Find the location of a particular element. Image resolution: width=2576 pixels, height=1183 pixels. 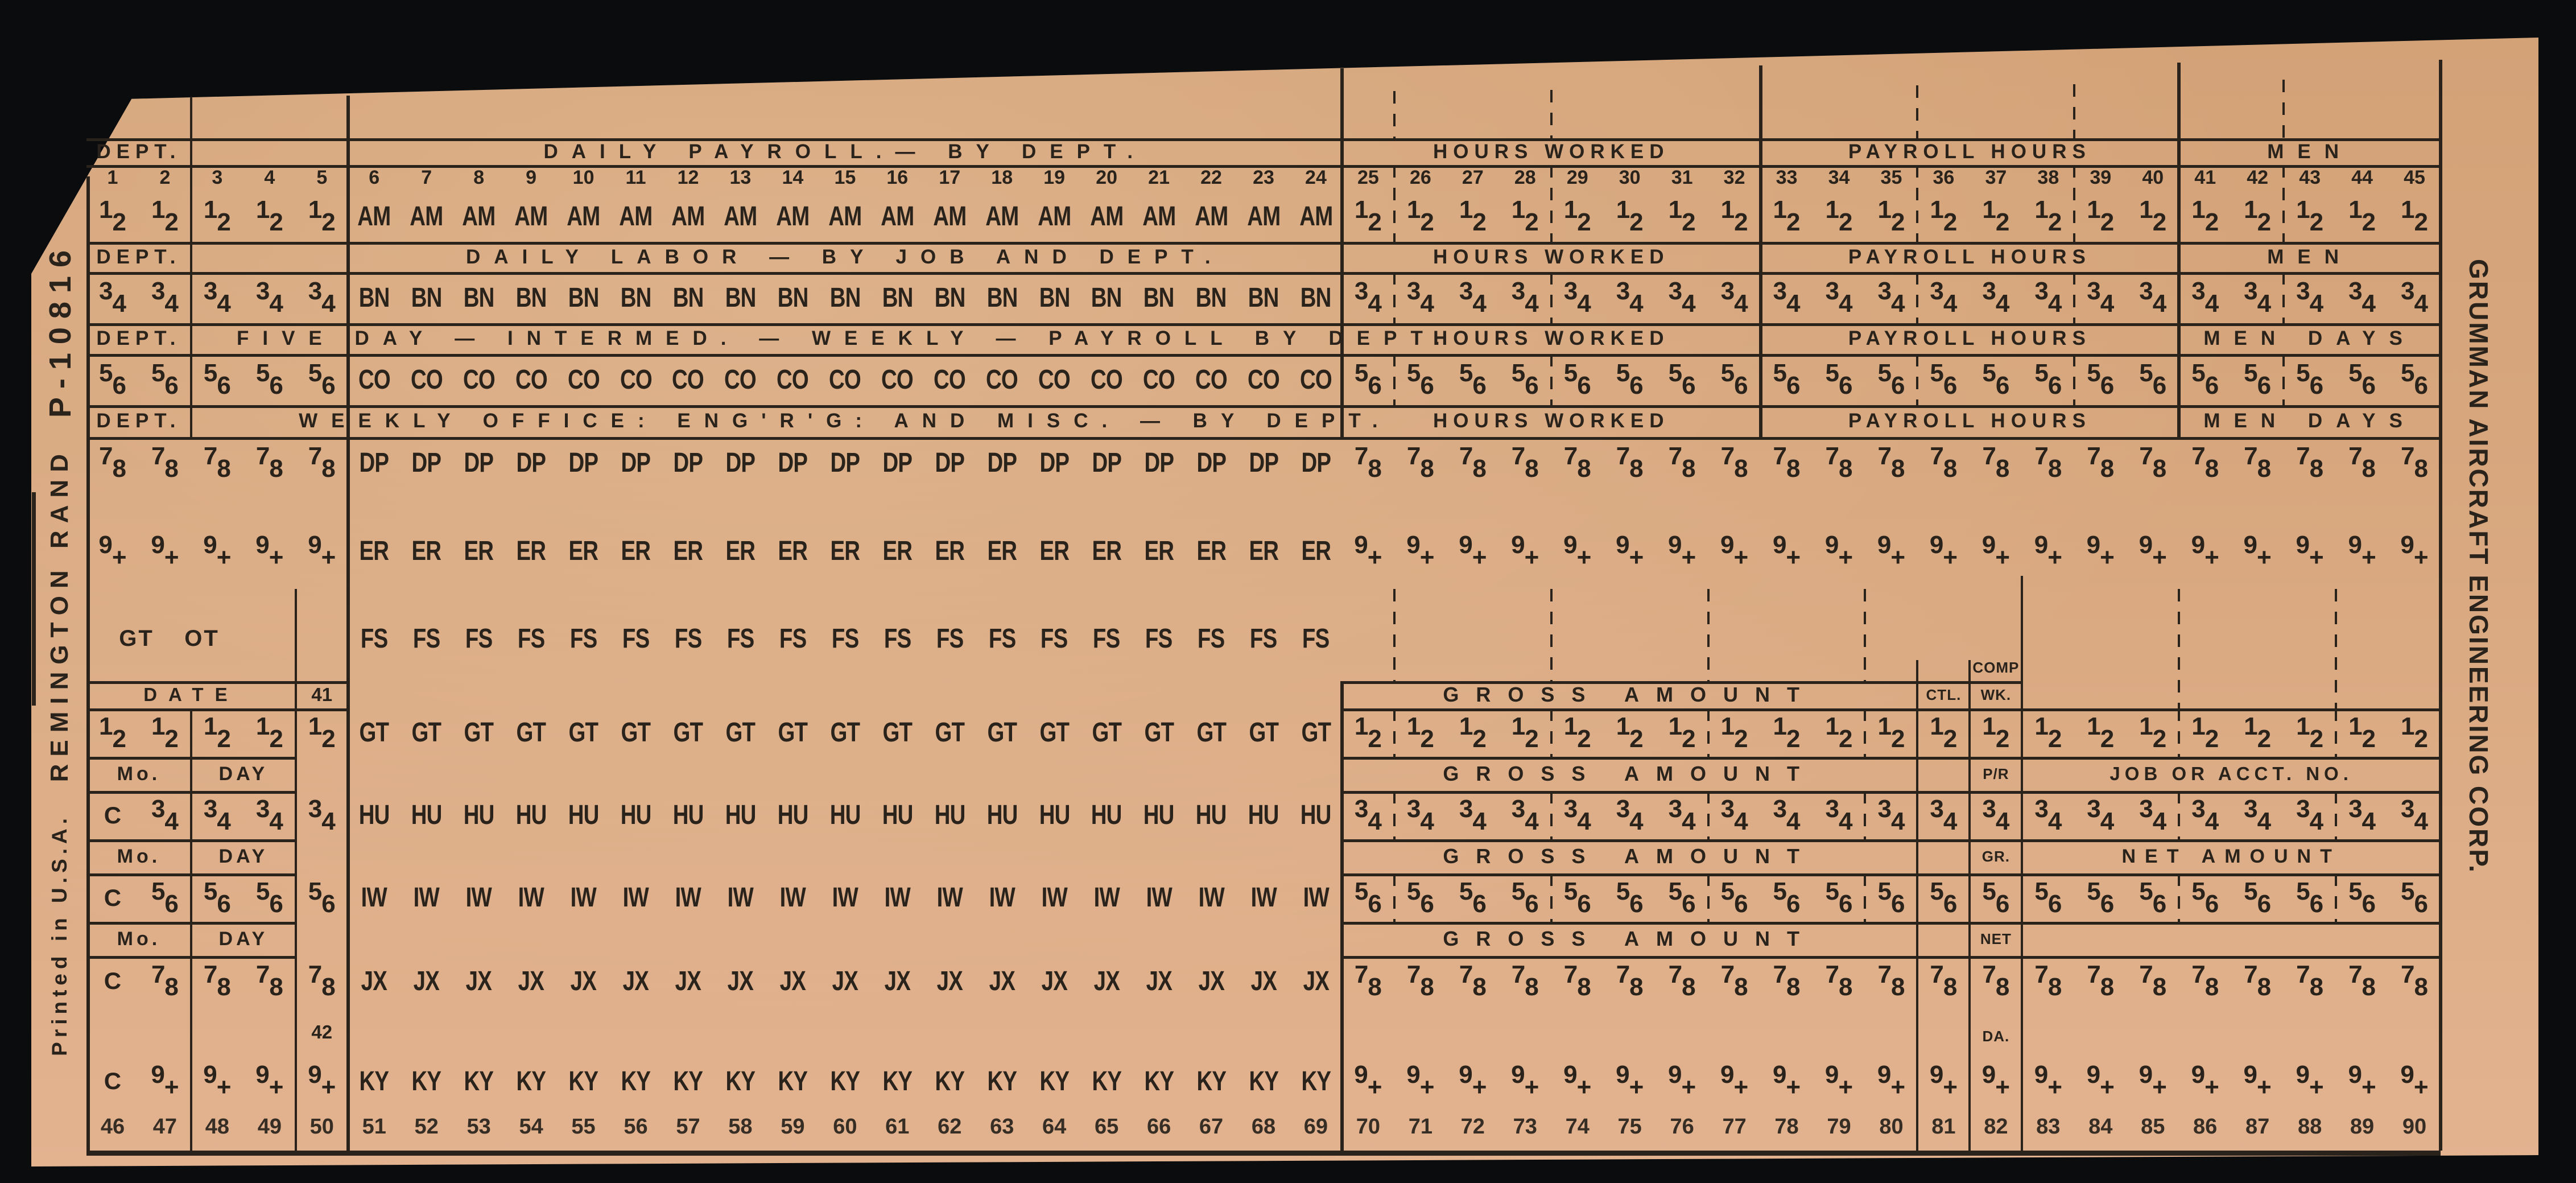

column-number: 37 is located at coordinates (1996, 177).